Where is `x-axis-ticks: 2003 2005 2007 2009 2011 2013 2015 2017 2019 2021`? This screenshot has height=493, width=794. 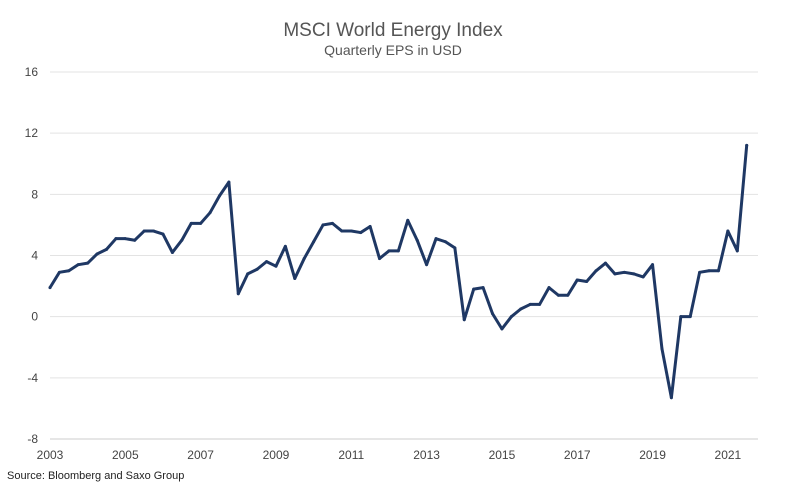 x-axis-ticks: 2003 2005 2007 2009 2011 2013 2015 2017 2019 2021 is located at coordinates (389, 455).